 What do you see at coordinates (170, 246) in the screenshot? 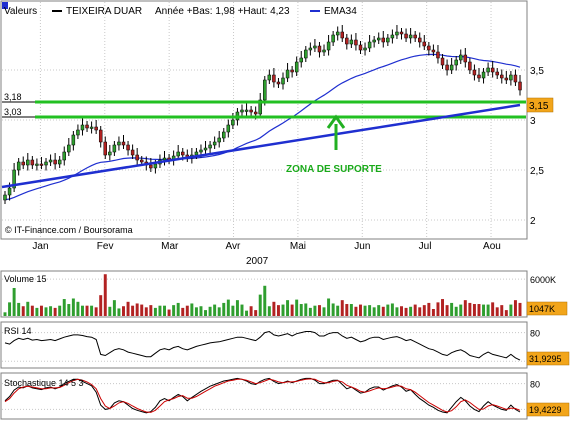
I see `x-tick-label: Mar` at bounding box center [170, 246].